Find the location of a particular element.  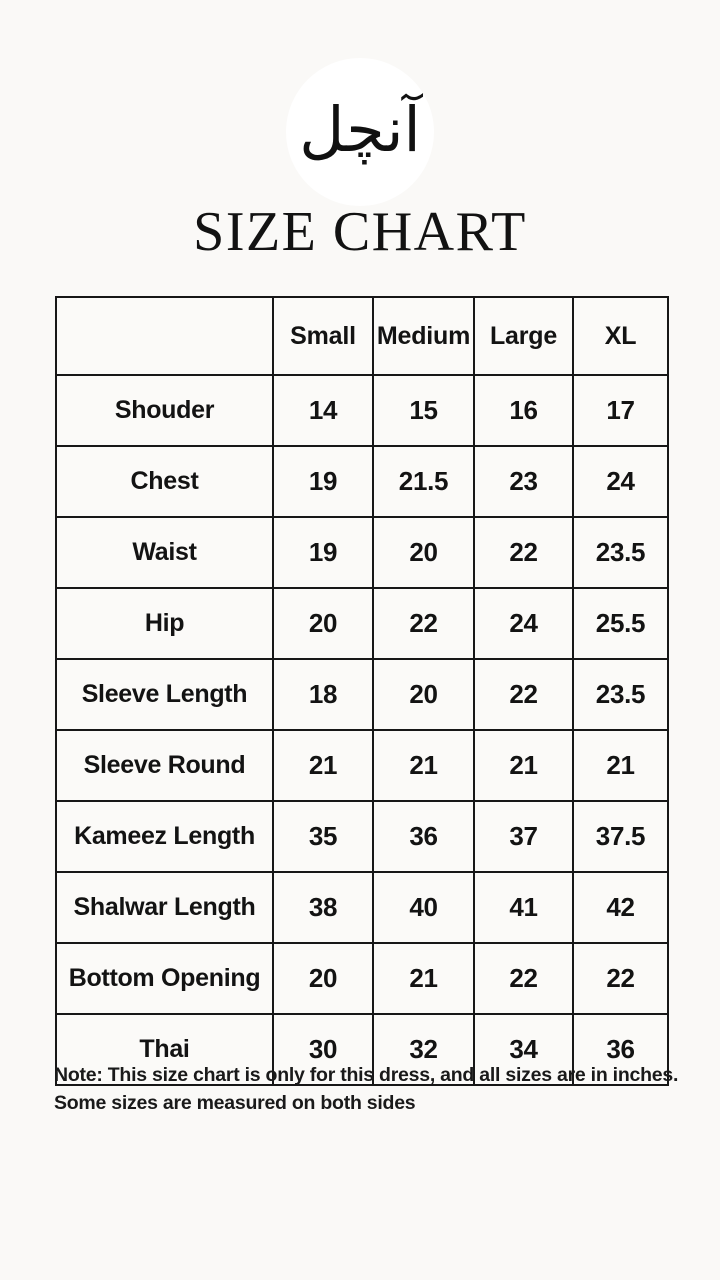

note-line-2: Some sizes are measured on both sides is located at coordinates (235, 1102).